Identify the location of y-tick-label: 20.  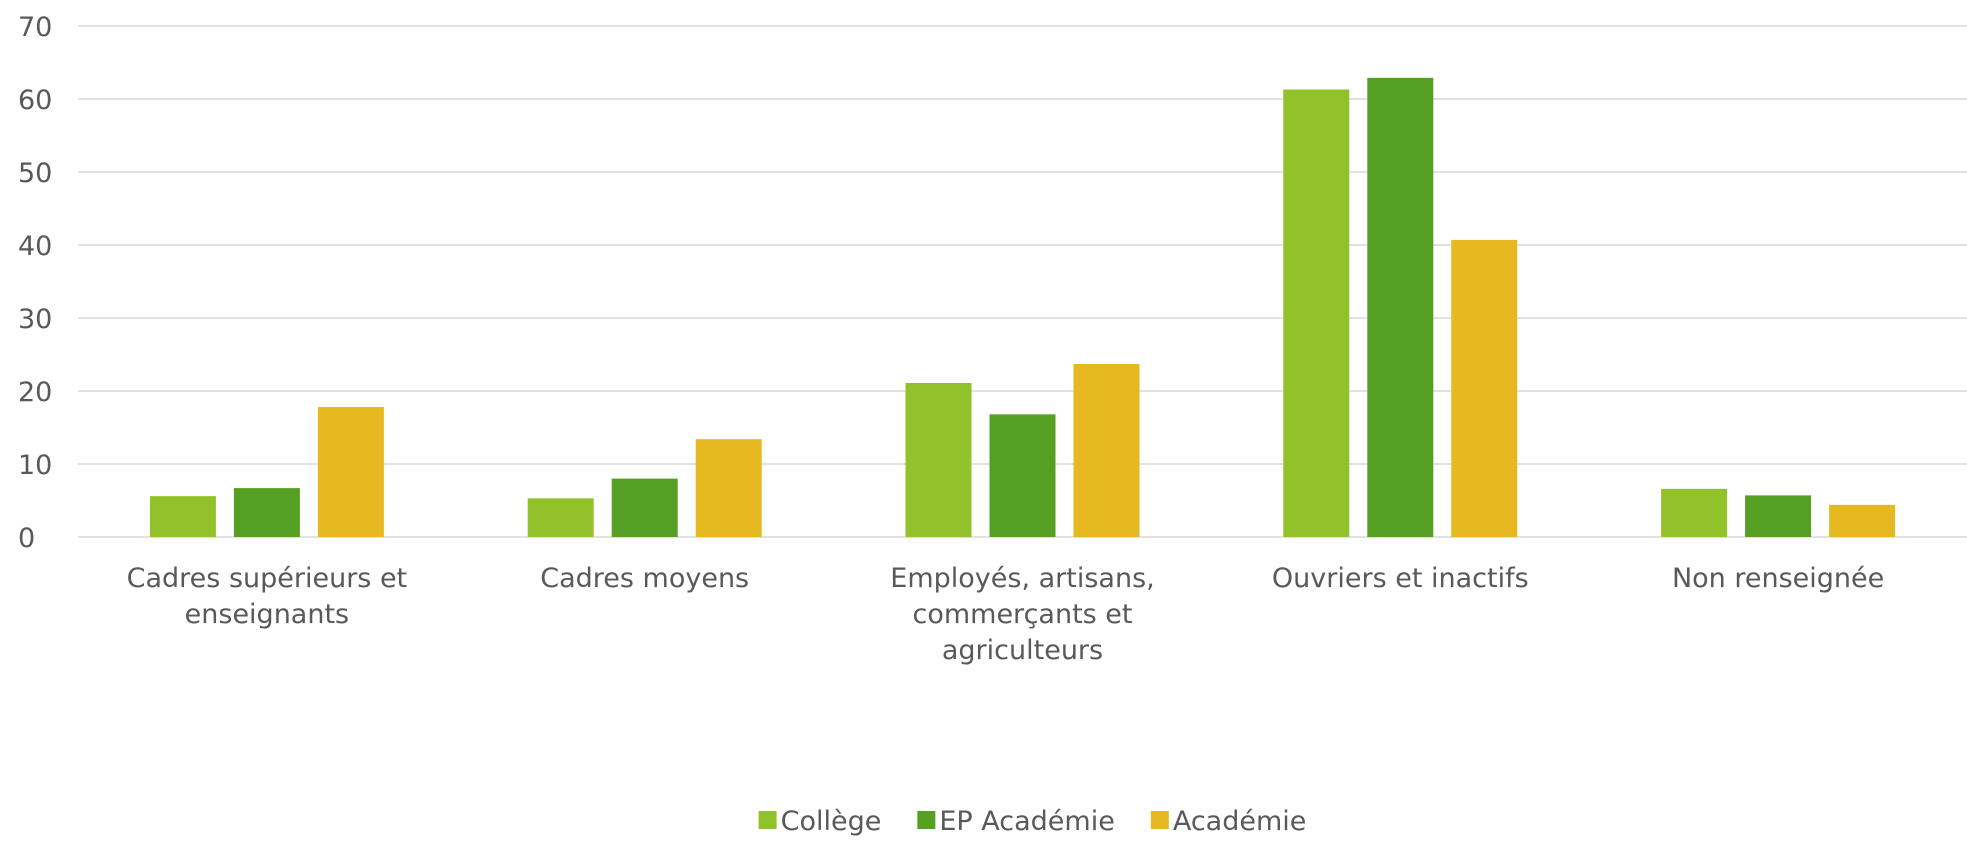
(35, 392).